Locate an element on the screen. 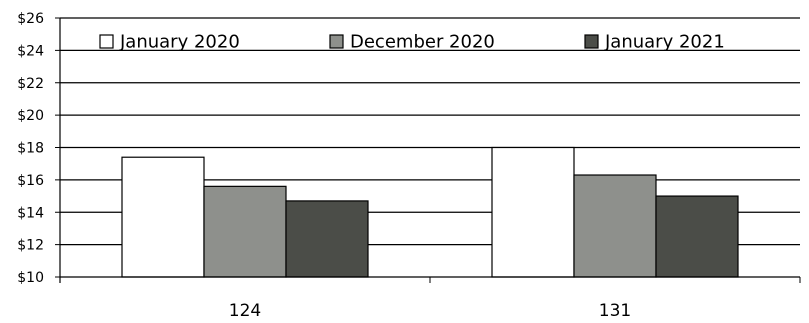 Image resolution: width=809 pixels, height=323 pixels. y-tick-label: $26 is located at coordinates (30, 19).